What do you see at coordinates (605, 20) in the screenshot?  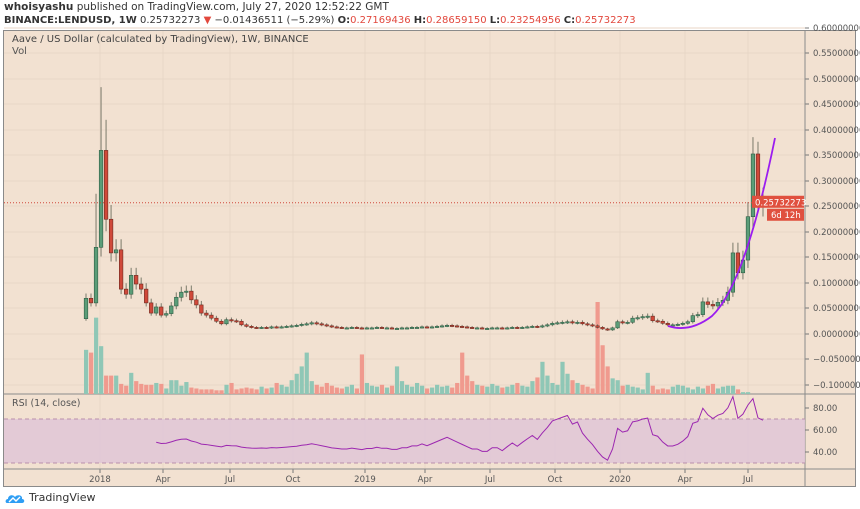 I see `close-value: 0.25732273` at bounding box center [605, 20].